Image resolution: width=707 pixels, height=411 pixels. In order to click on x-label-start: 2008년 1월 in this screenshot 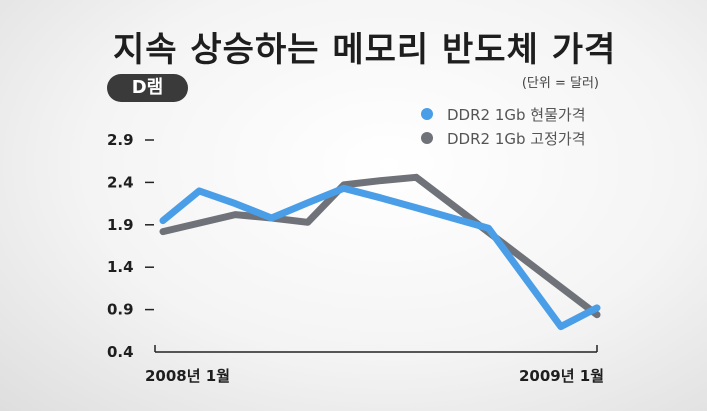, I will do `click(187, 376)`.